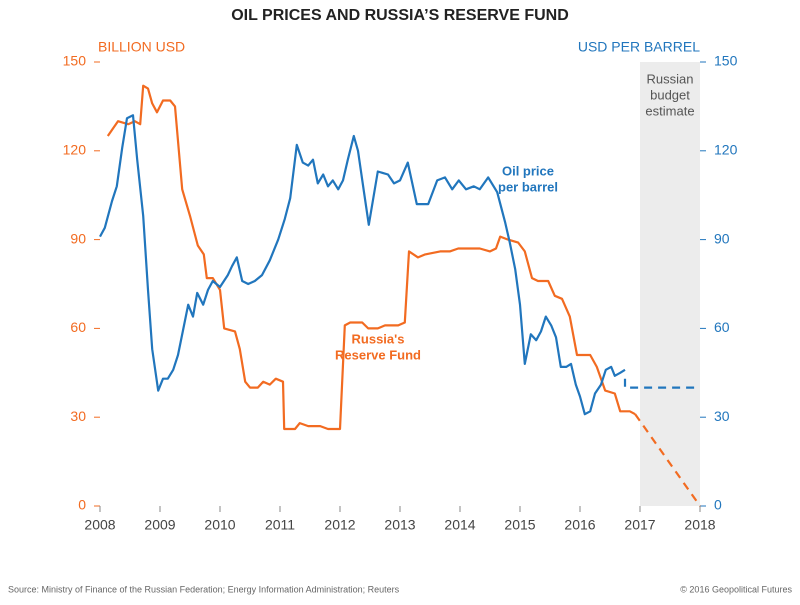 This screenshot has width=800, height=605. Describe the element at coordinates (378, 354) in the screenshot. I see `series-label: Reserve Fund` at that location.